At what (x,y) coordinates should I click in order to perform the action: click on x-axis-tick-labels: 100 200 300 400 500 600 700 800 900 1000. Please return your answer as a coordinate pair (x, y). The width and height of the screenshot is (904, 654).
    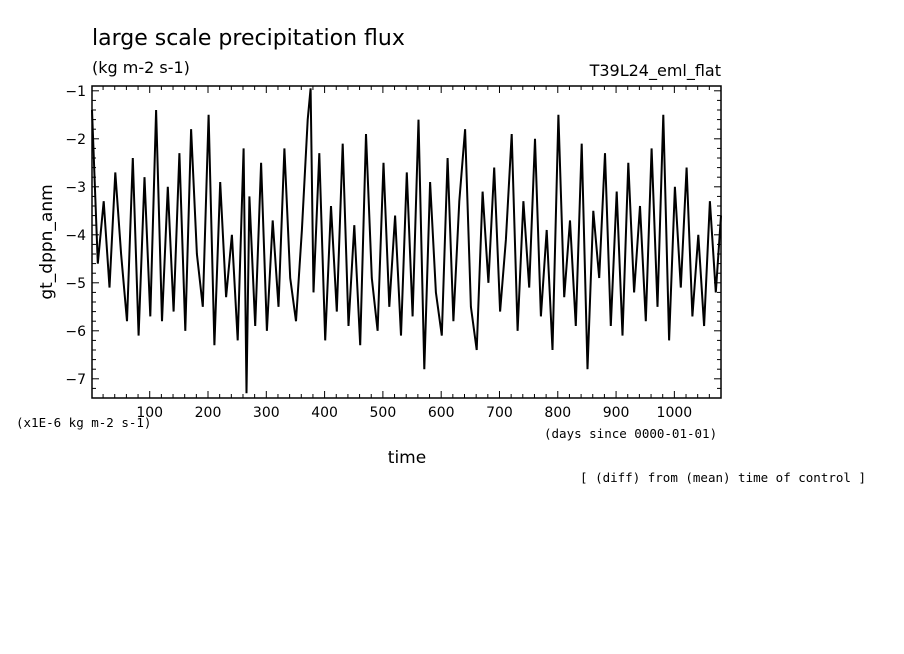
    Looking at the image, I should click on (414, 413).